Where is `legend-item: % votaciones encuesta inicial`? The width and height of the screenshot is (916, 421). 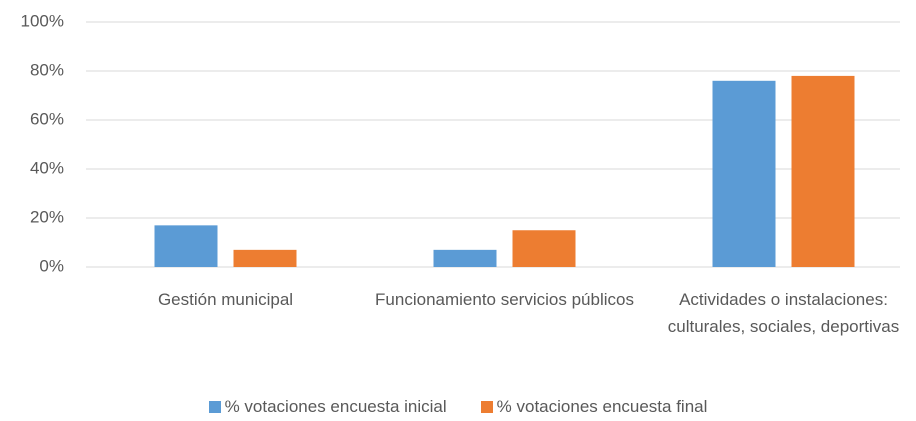 legend-item: % votaciones encuesta inicial is located at coordinates (327, 407).